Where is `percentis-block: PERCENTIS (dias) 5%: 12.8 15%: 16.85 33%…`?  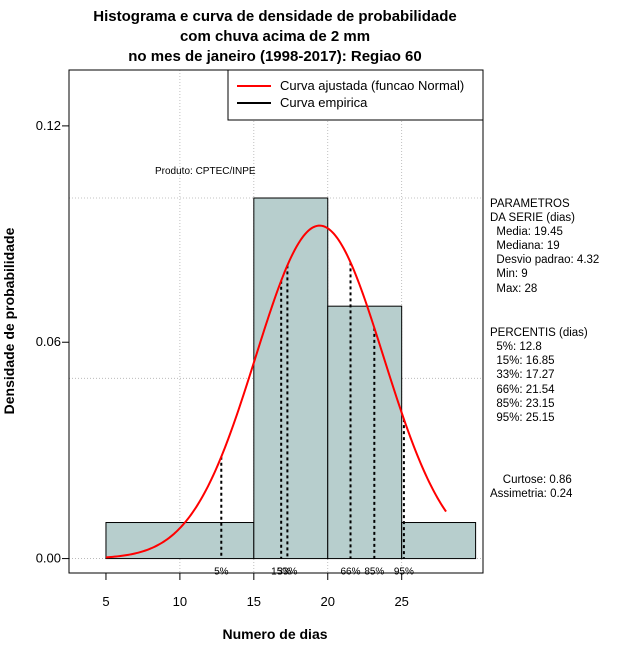 percentis-block: PERCENTIS (dias) 5%: 12.8 15%: 16.85 33%… is located at coordinates (539, 375).